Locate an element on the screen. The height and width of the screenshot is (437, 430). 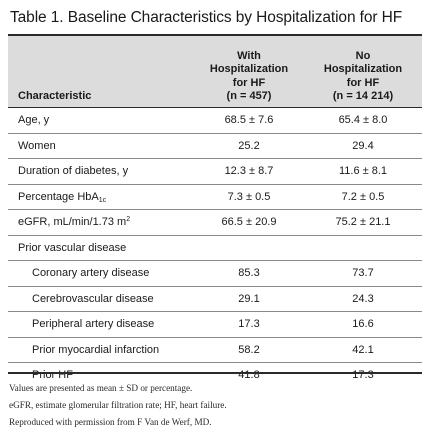
row-label-text: Cerebrovascular disease is located at coordinates (93, 298).